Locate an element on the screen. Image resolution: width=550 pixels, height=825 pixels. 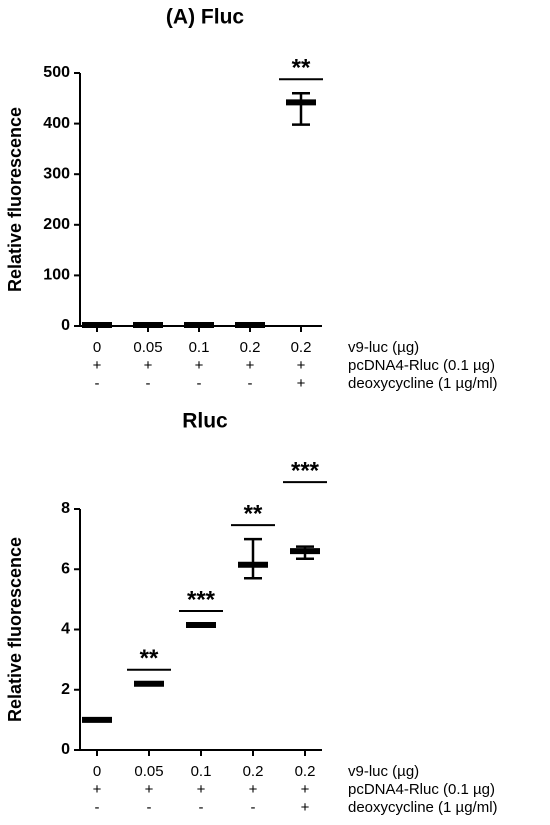
y-tick-label: 4 is located at coordinates (65, 629).